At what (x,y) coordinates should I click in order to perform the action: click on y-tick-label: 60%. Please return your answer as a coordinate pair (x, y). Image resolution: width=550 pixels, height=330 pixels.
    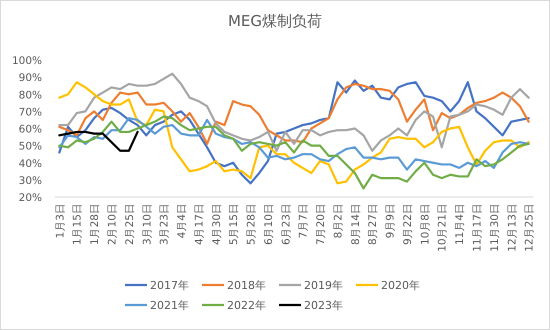
    Looking at the image, I should click on (30, 130).